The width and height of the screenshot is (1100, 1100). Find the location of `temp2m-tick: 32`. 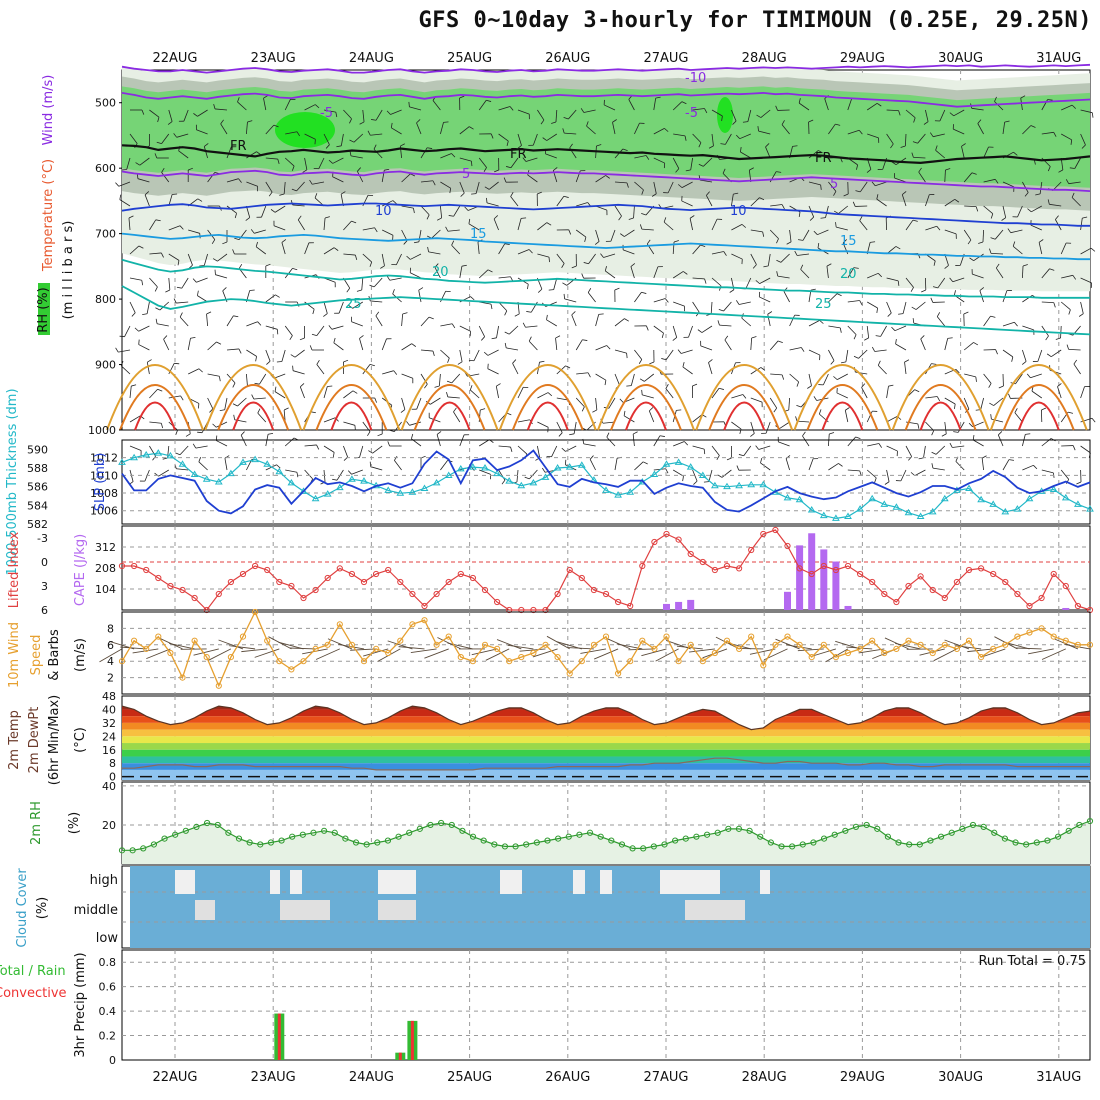

temp2m-tick: 32 is located at coordinates (109, 723).